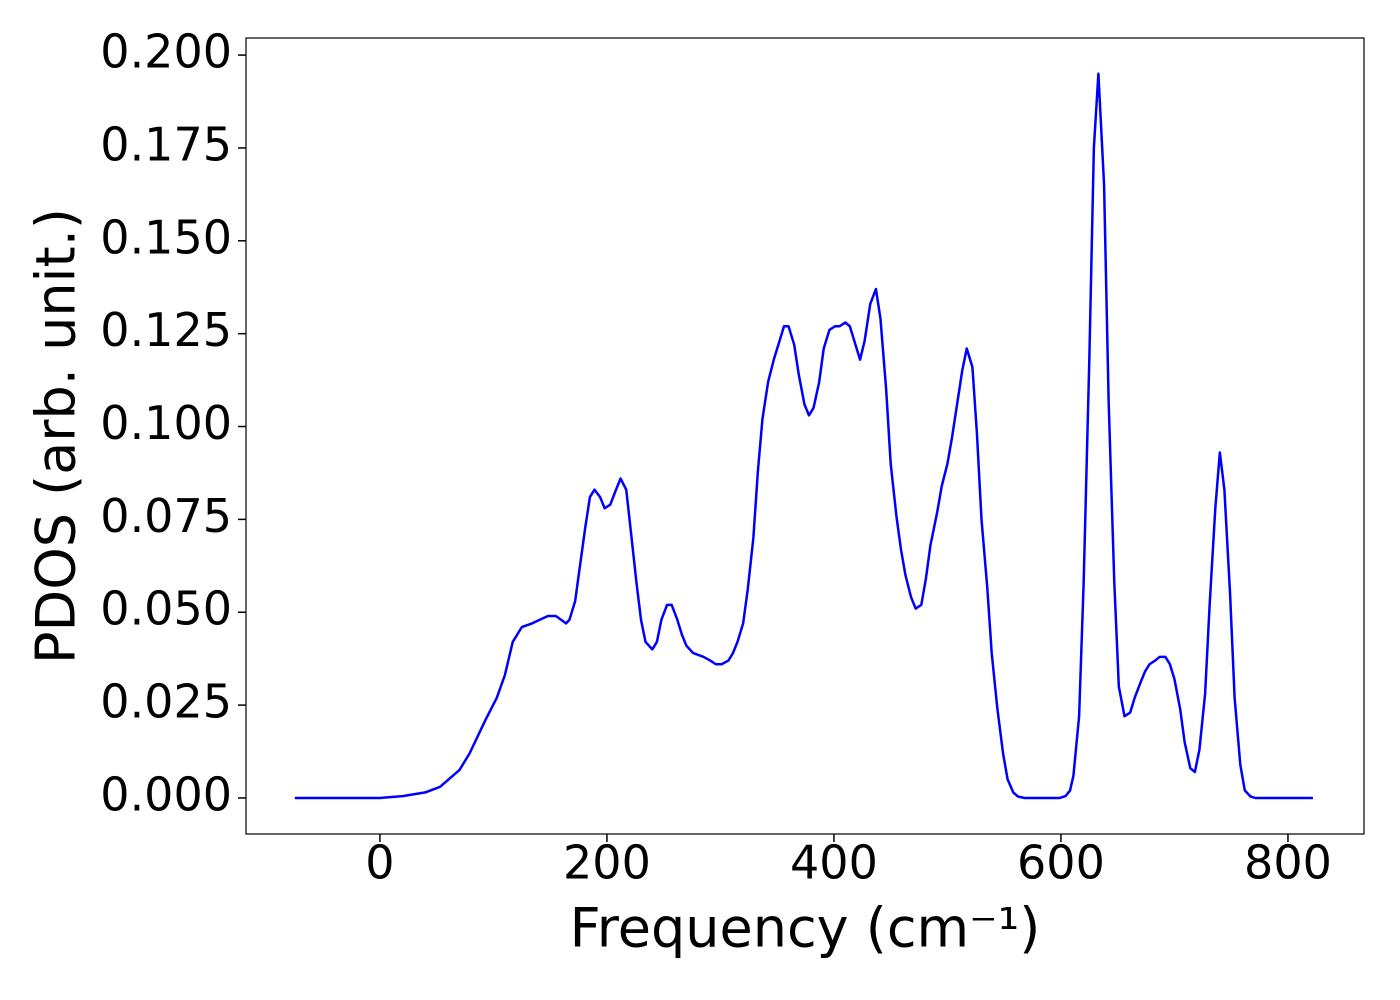 Image resolution: width=1400 pixels, height=1000 pixels. What do you see at coordinates (834, 863) in the screenshot?
I see `x-tick-label: 400` at bounding box center [834, 863].